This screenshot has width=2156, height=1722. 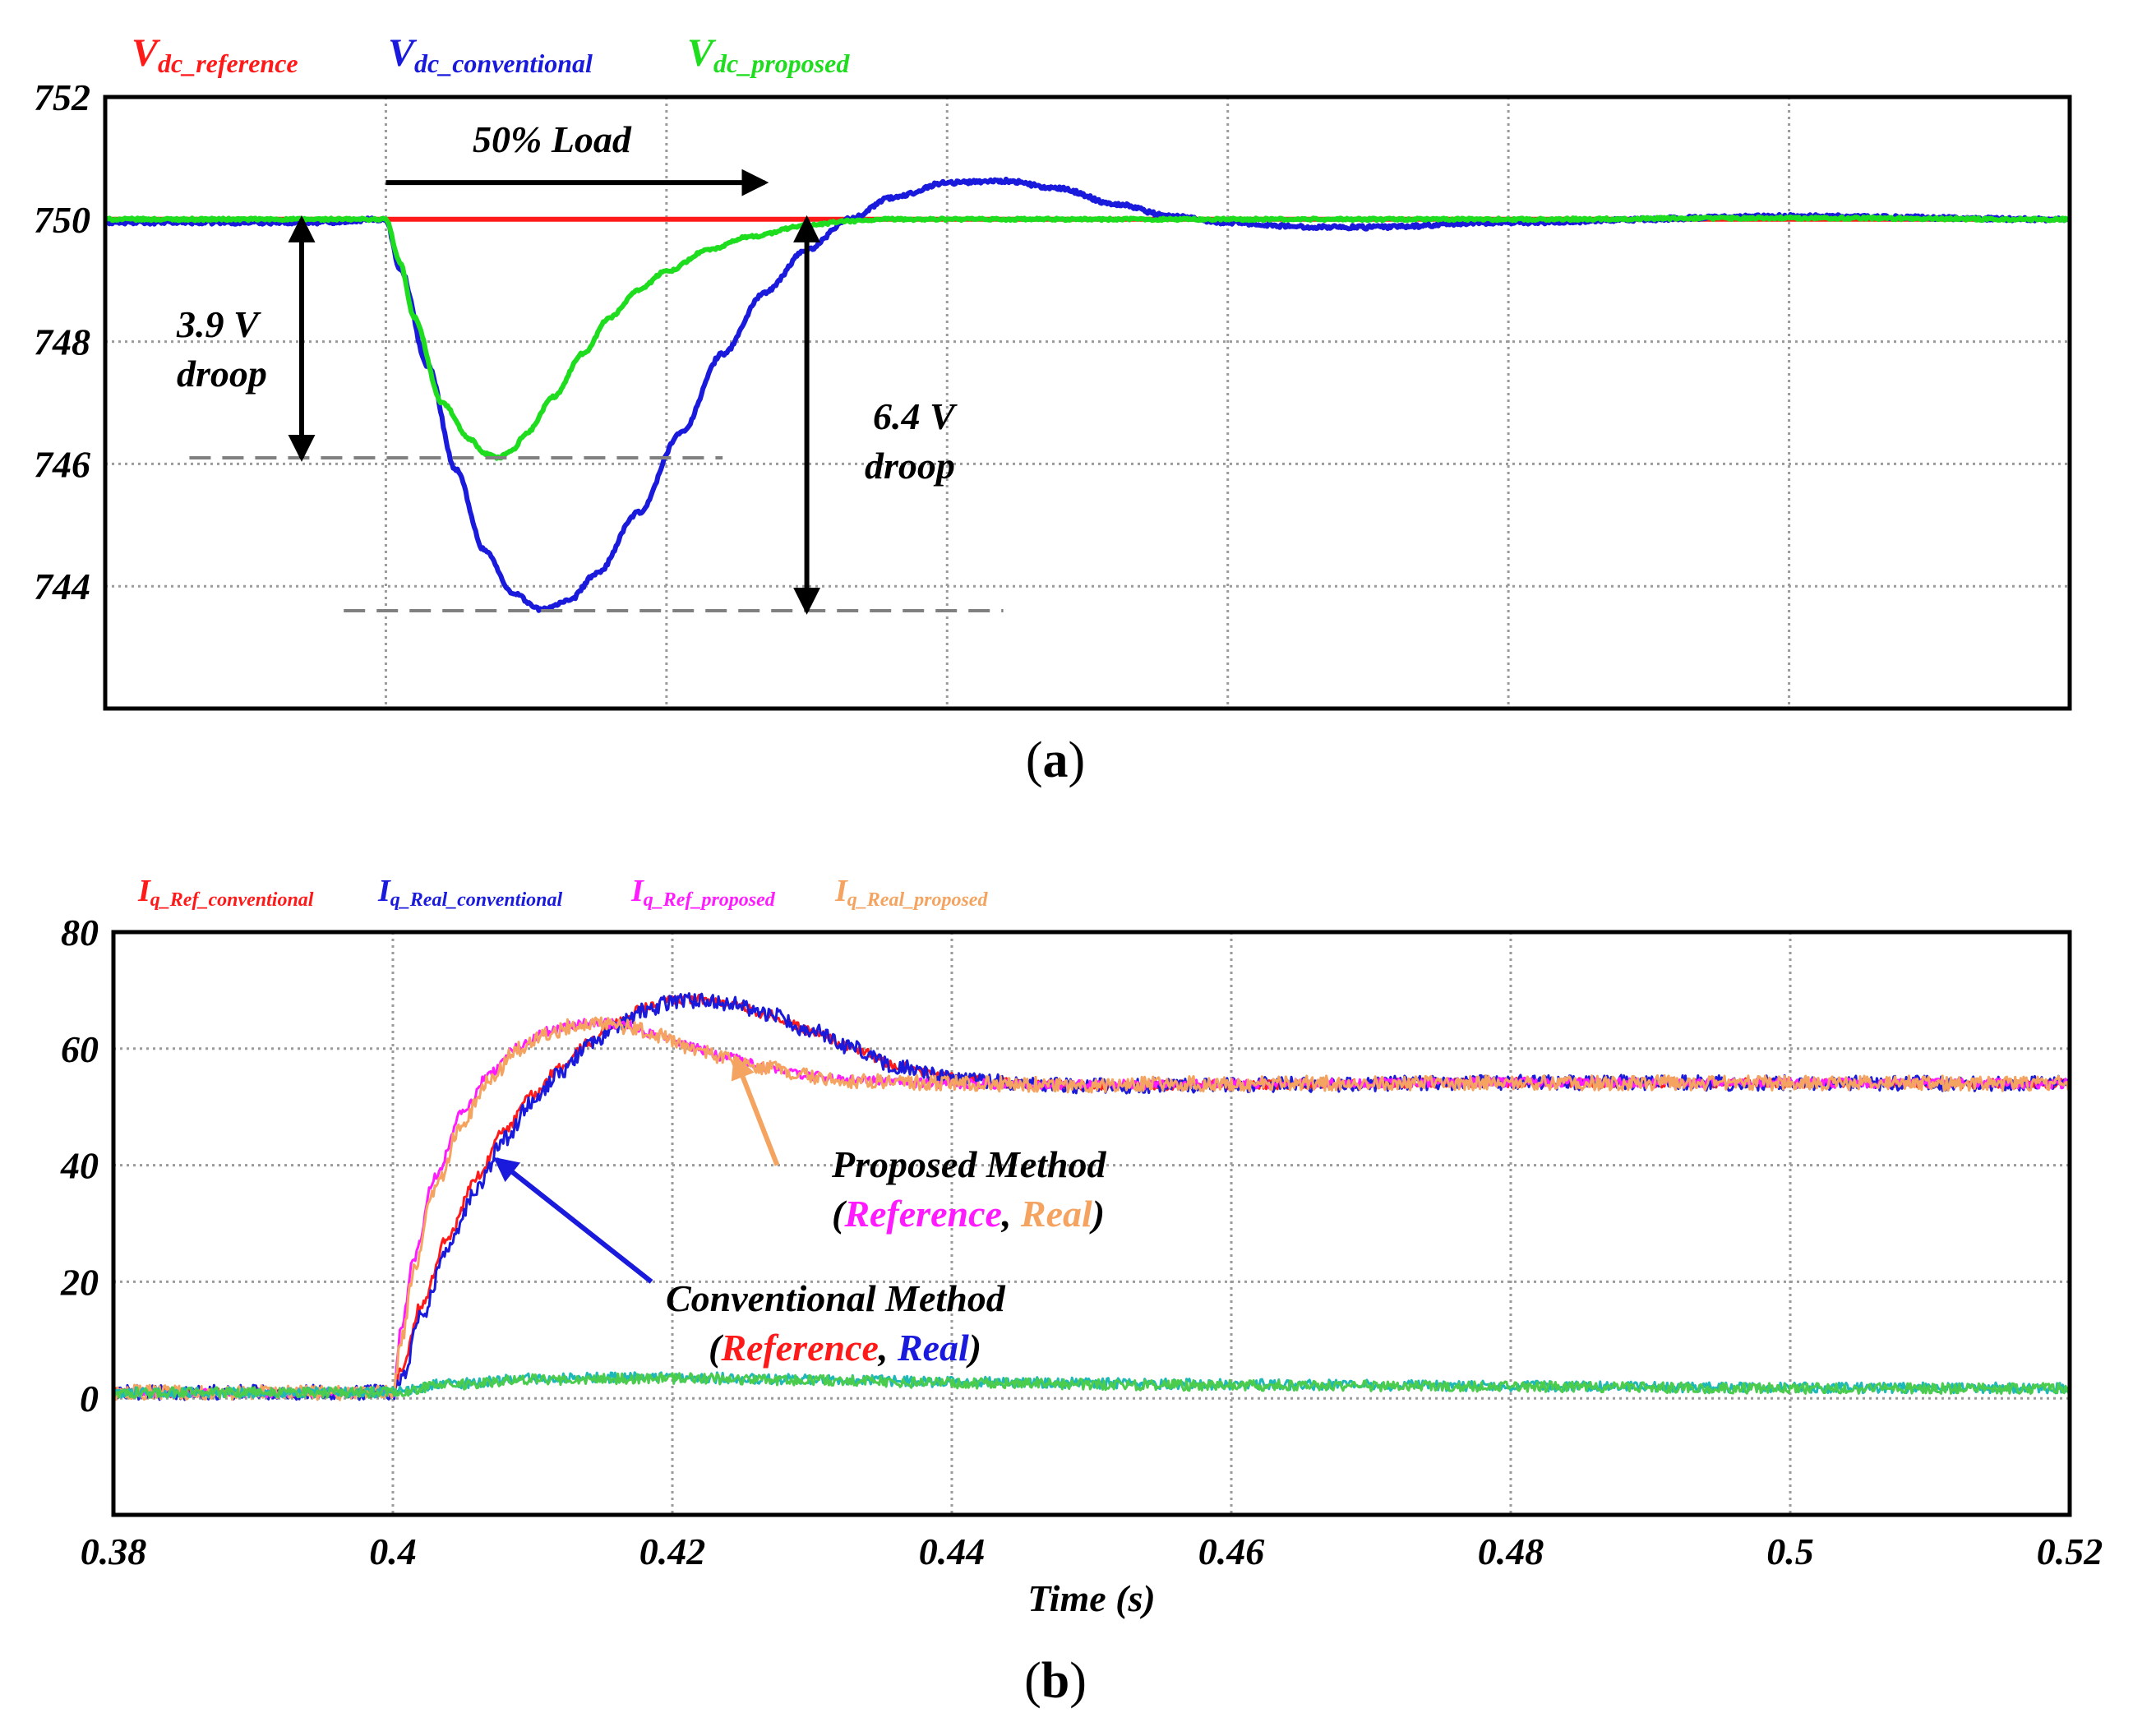 What do you see at coordinates (952, 1551) in the screenshot?
I see `x-tick-label: 0.44` at bounding box center [952, 1551].